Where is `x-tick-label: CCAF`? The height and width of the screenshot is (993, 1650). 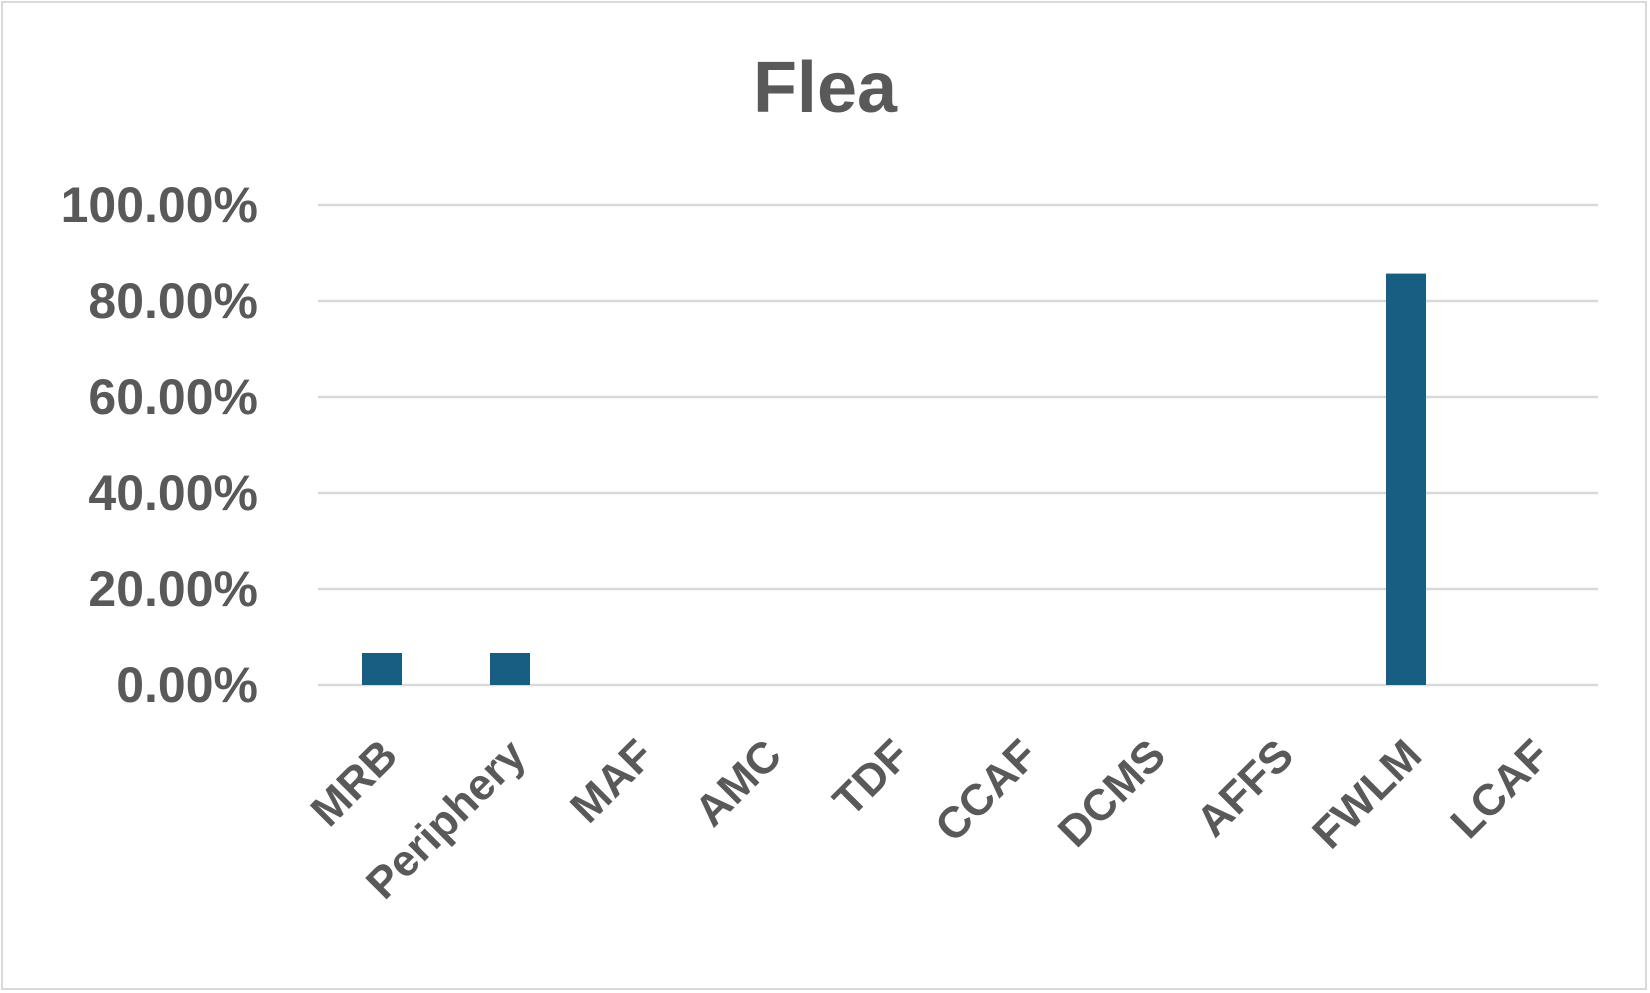
x-tick-label: CCAF is located at coordinates (986, 790).